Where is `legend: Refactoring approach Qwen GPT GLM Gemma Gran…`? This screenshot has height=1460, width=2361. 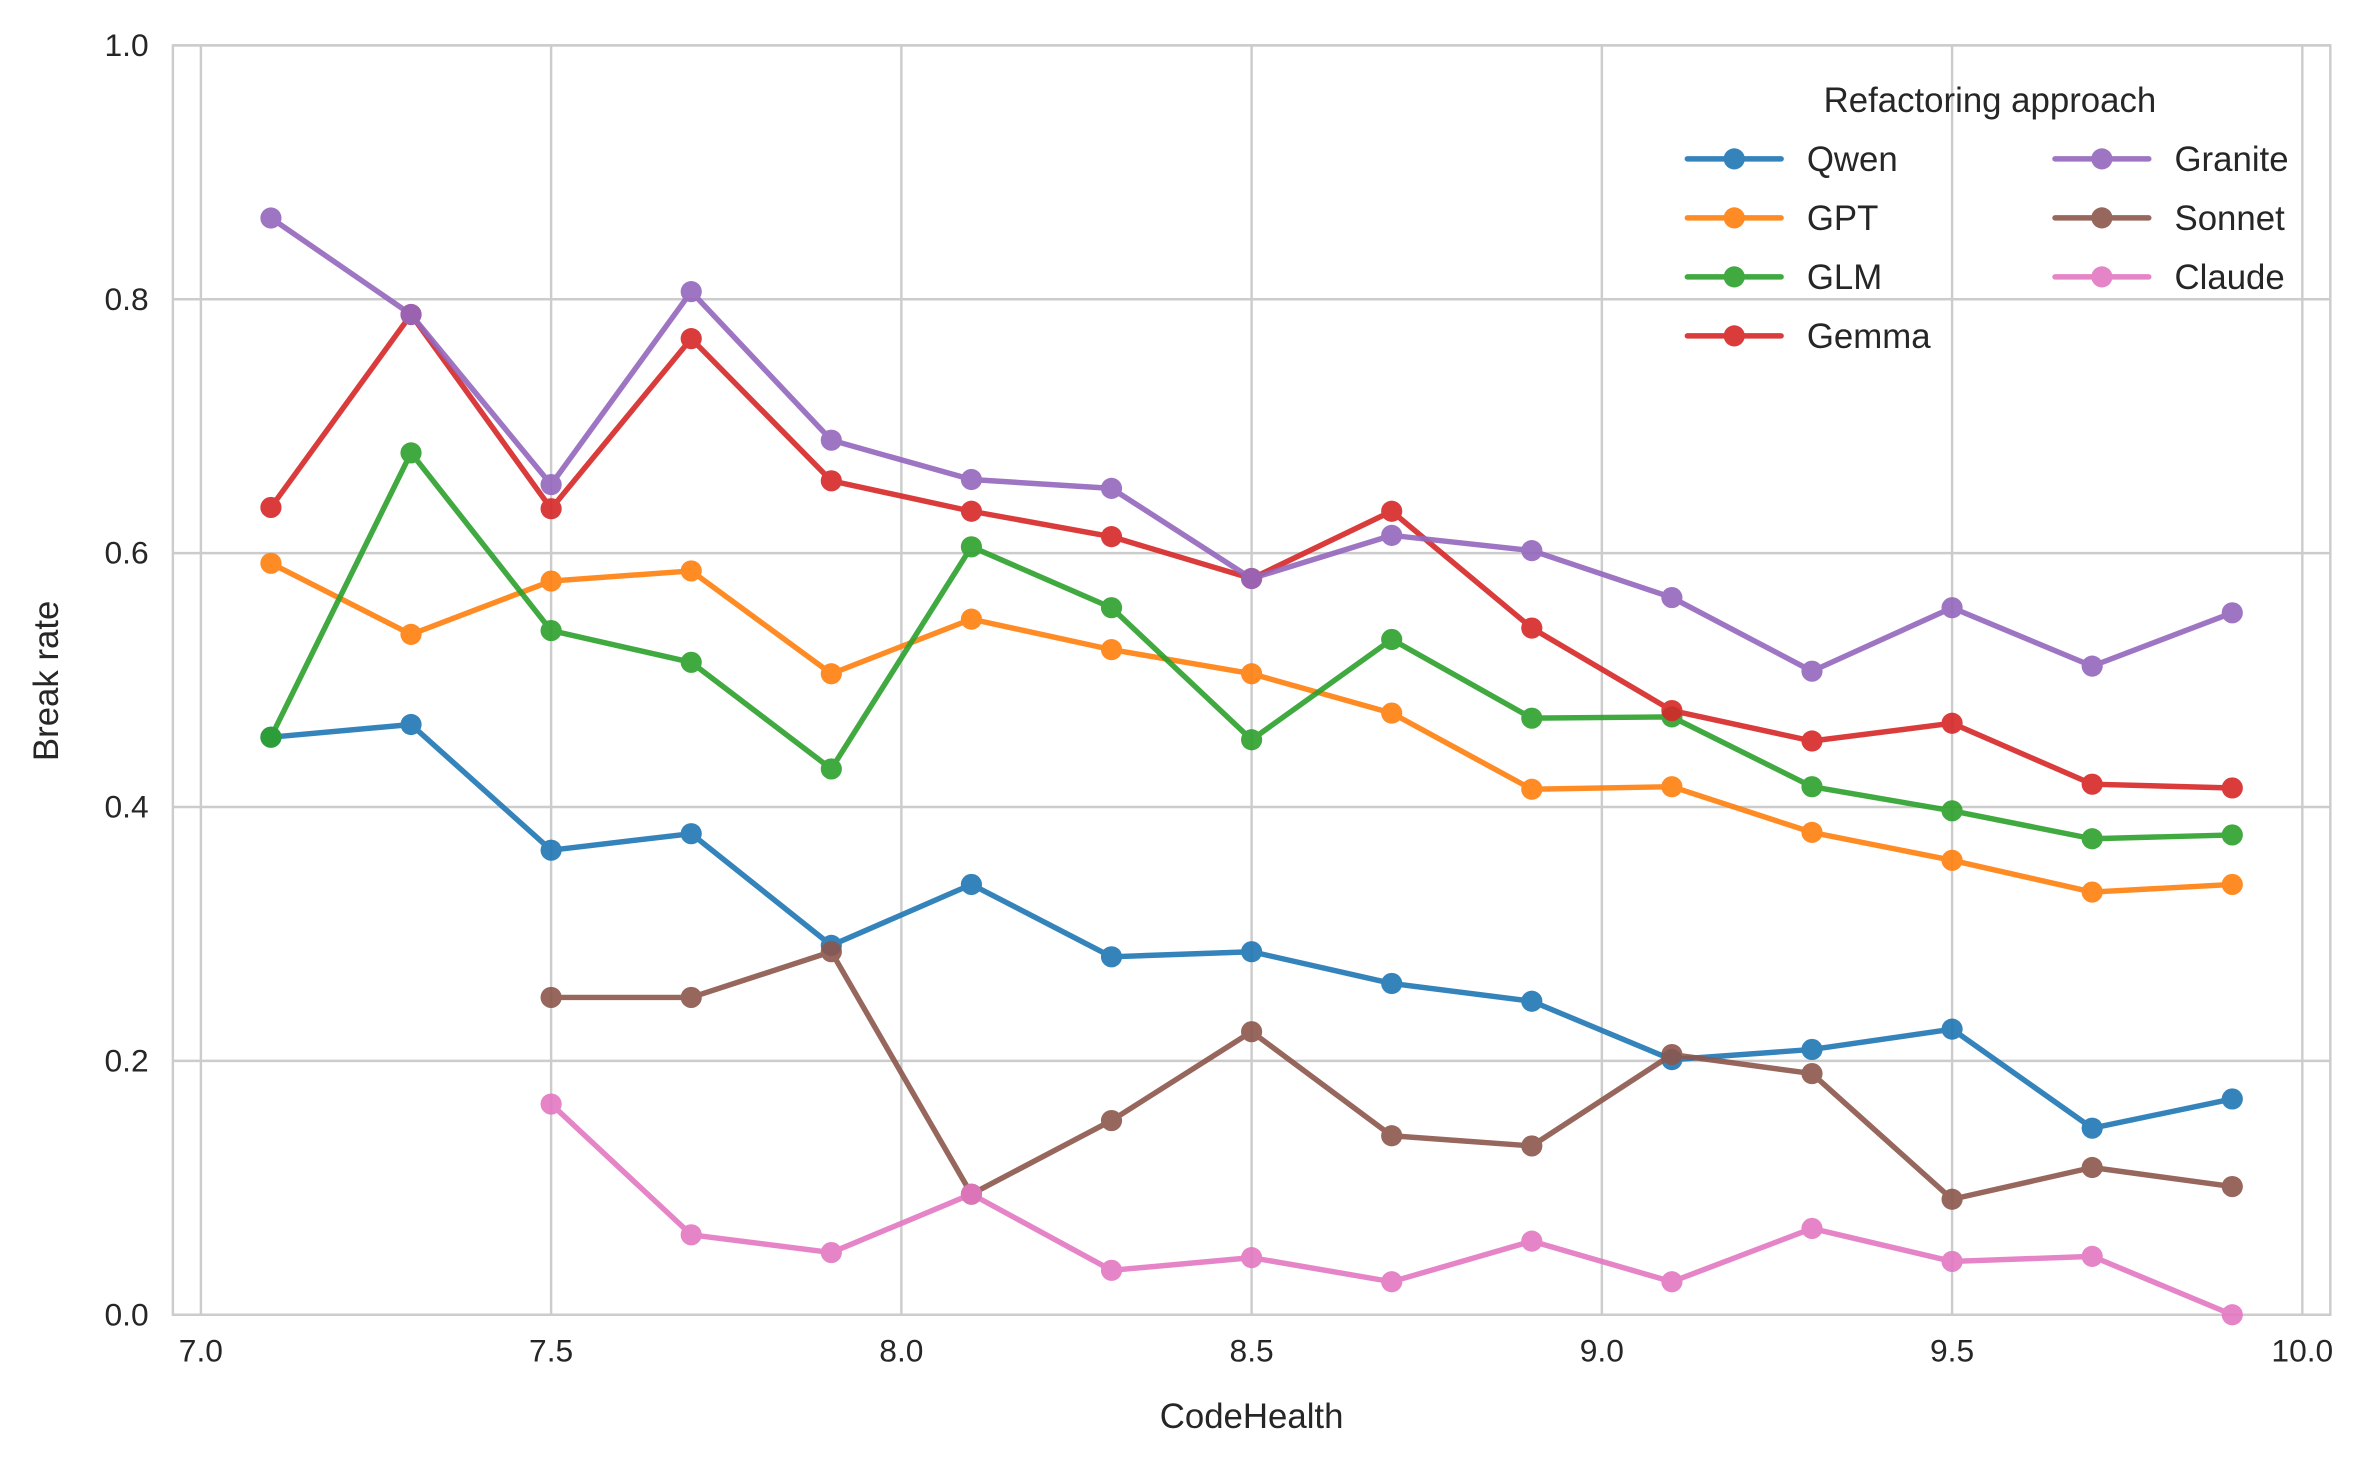
legend: Refactoring approach Qwen GPT GLM Gemma Gran… is located at coordinates (1986, 219).